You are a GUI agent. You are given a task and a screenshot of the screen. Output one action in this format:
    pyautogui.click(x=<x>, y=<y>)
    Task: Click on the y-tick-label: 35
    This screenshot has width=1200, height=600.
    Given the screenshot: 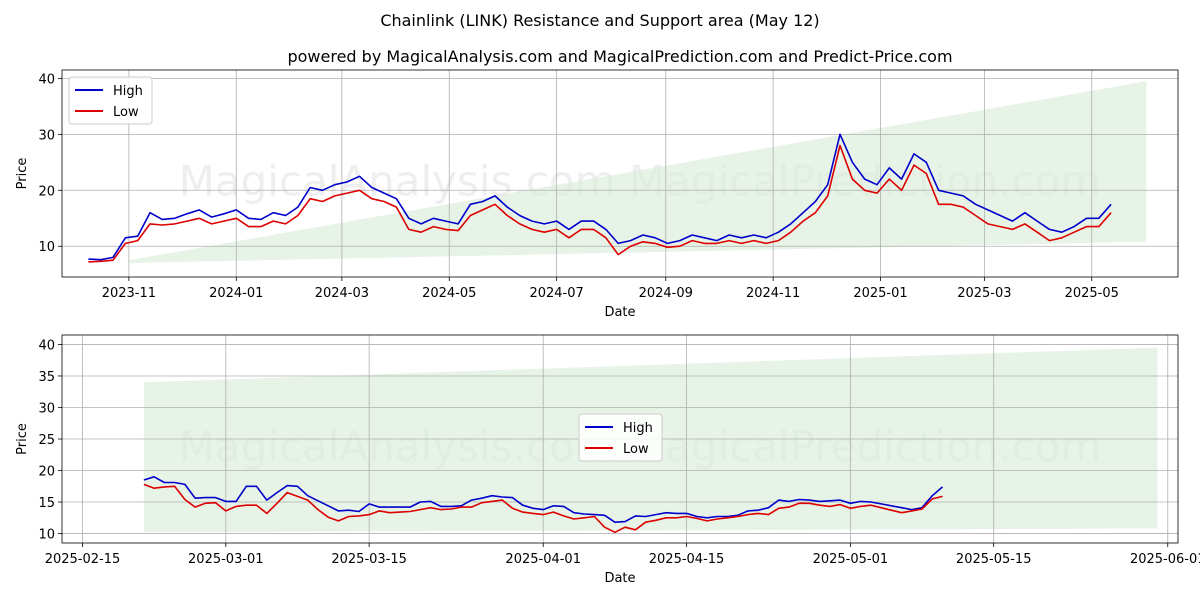 What is the action you would take?
    pyautogui.click(x=46, y=377)
    